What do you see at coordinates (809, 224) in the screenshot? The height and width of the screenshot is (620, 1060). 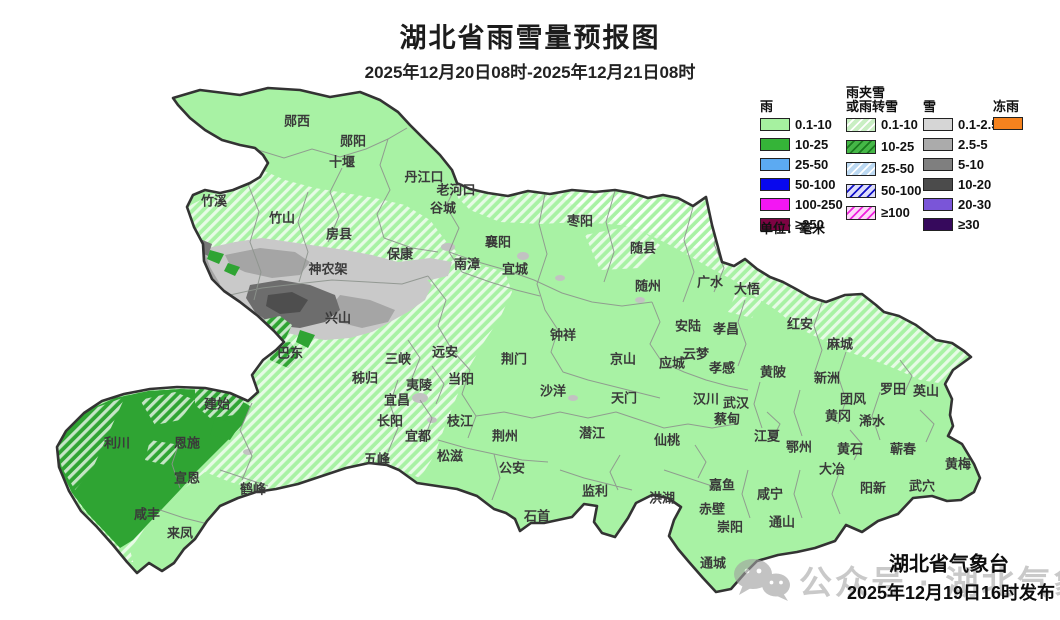 I see `legend-value-label: ≥250` at bounding box center [809, 224].